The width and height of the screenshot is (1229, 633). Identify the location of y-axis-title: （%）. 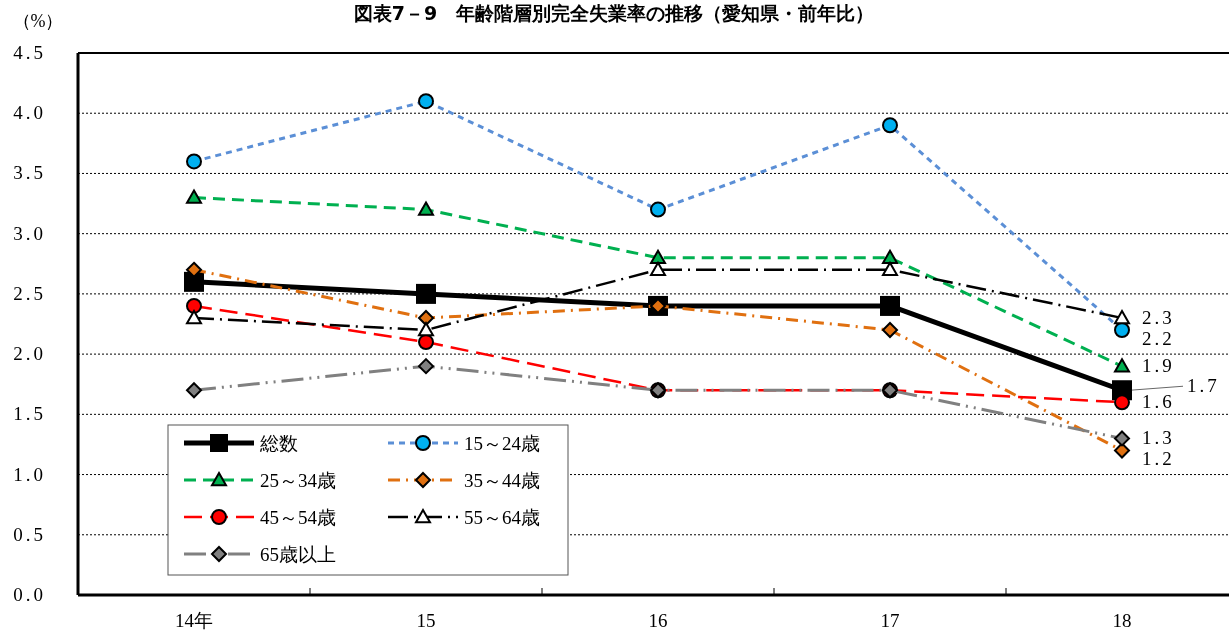
(38, 21).